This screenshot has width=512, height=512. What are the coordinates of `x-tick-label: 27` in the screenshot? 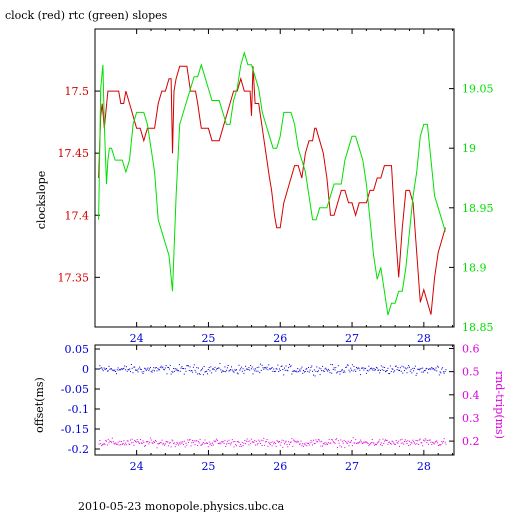 It's located at (352, 466).